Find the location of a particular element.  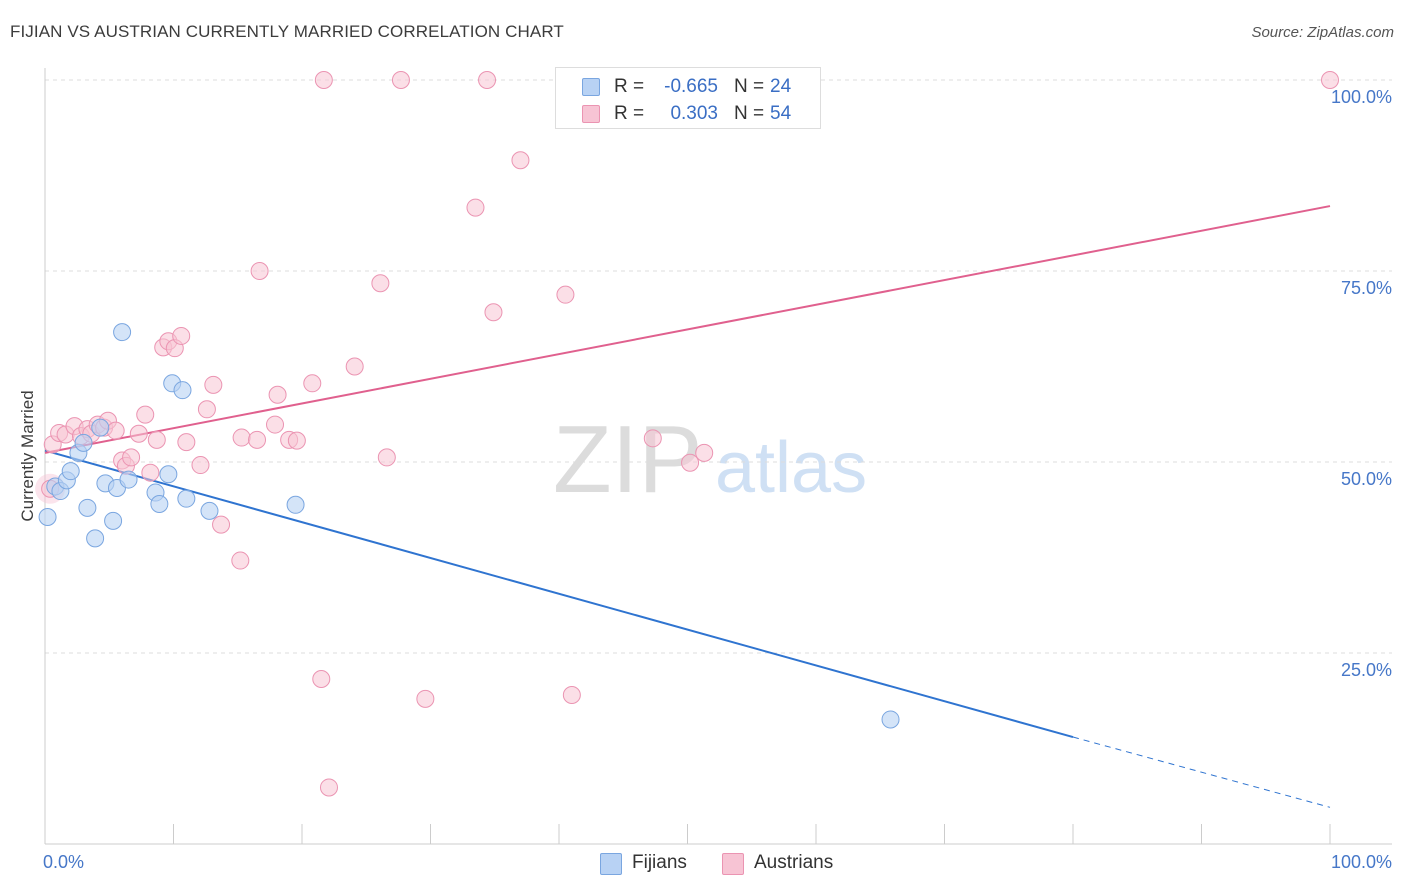

watermark: ZIP atlas is located at coordinates (710, 459).